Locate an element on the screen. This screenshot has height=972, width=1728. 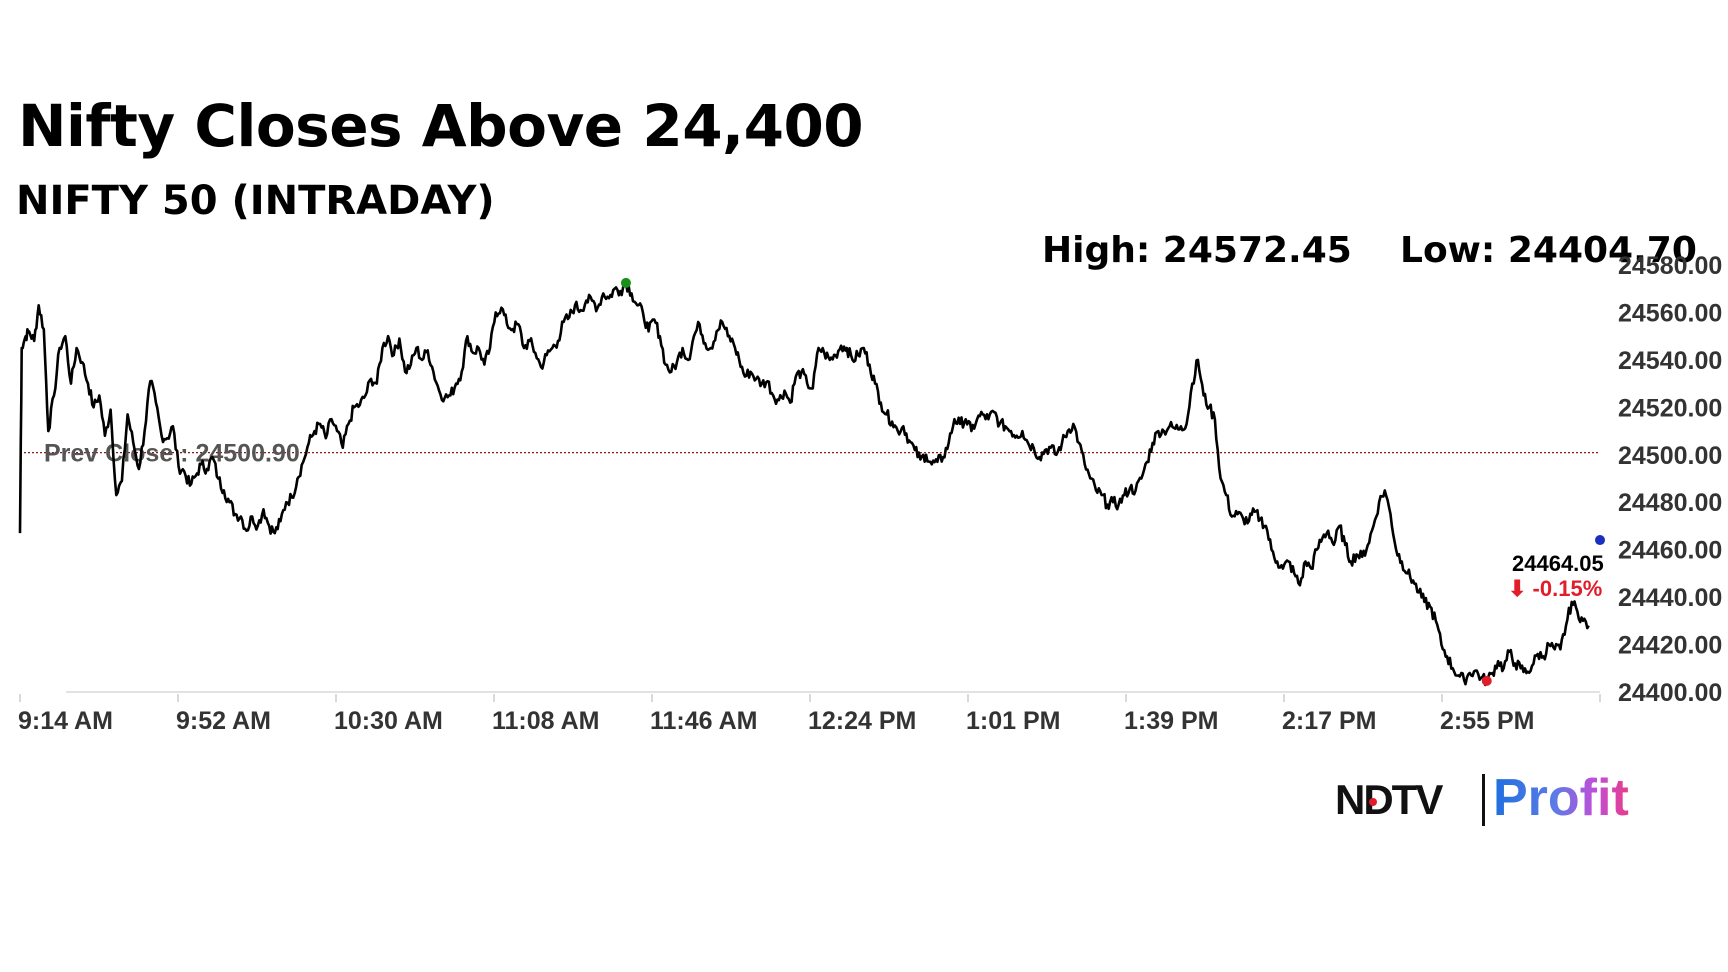
x-tick-label: 1:39 PM is located at coordinates (1171, 721).